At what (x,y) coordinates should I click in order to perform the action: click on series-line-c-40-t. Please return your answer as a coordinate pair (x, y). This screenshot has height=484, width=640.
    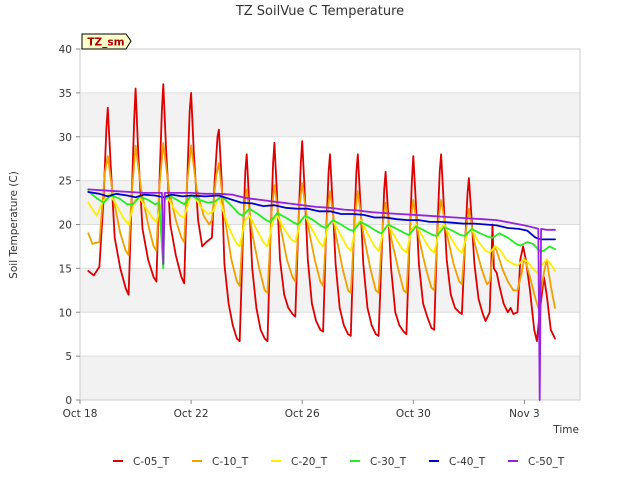
    Looking at the image, I should click on (321, 216).